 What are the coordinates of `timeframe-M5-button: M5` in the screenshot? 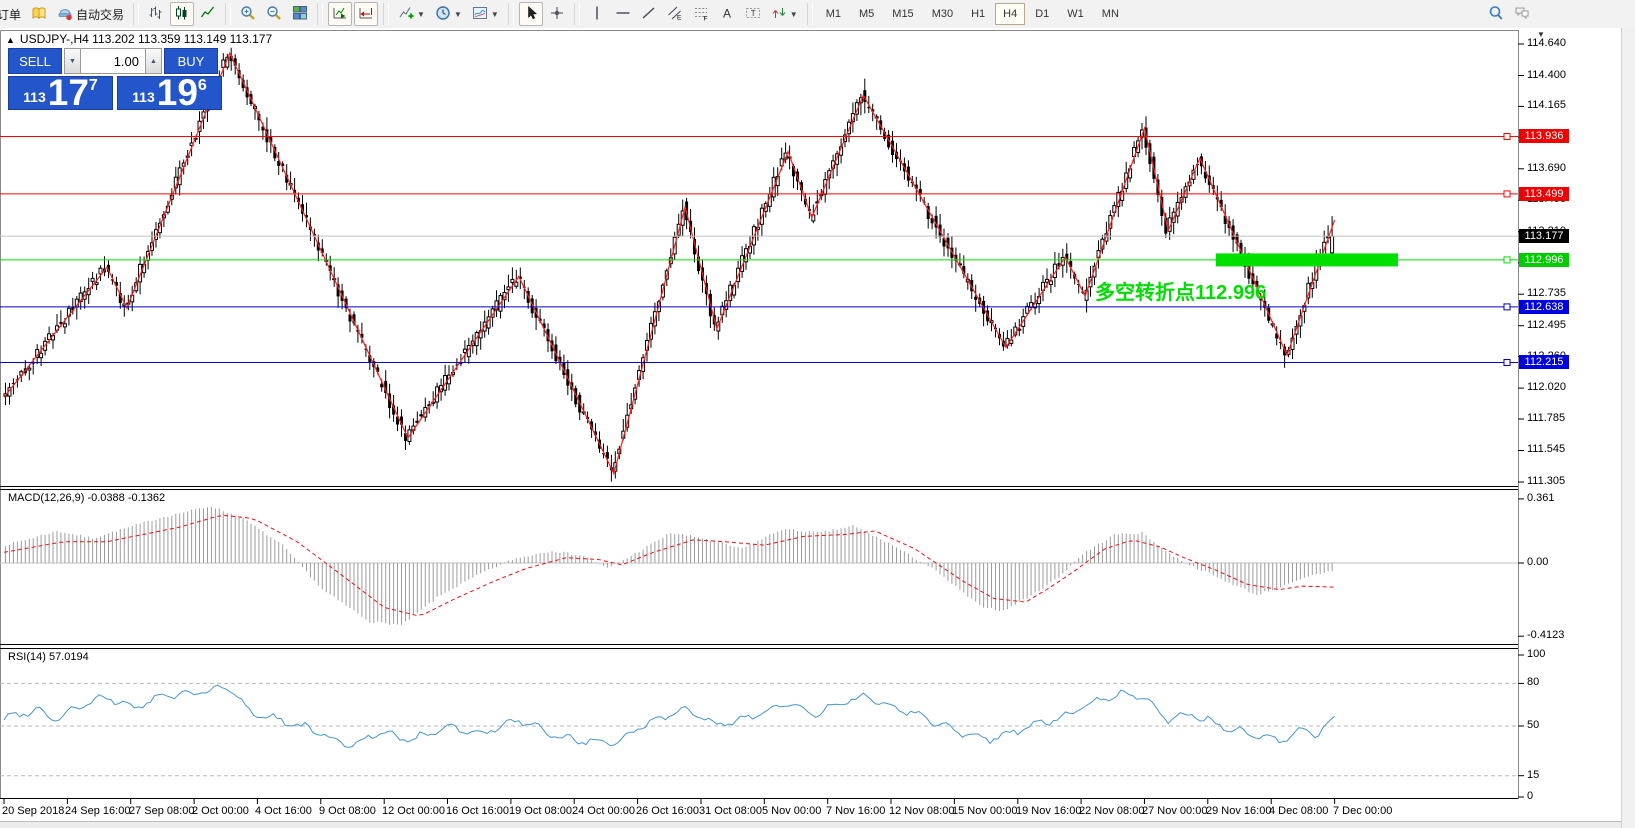 It's located at (867, 14).